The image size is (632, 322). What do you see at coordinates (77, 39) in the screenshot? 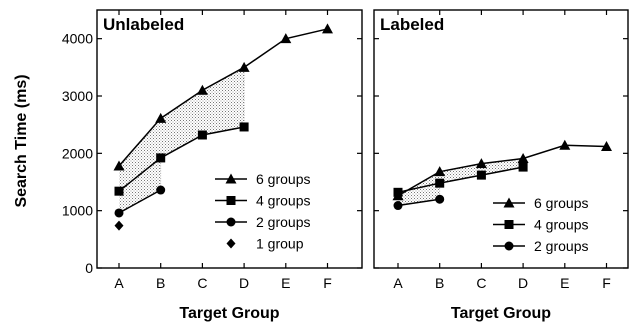
I see `y-tick-label: 4000` at bounding box center [77, 39].